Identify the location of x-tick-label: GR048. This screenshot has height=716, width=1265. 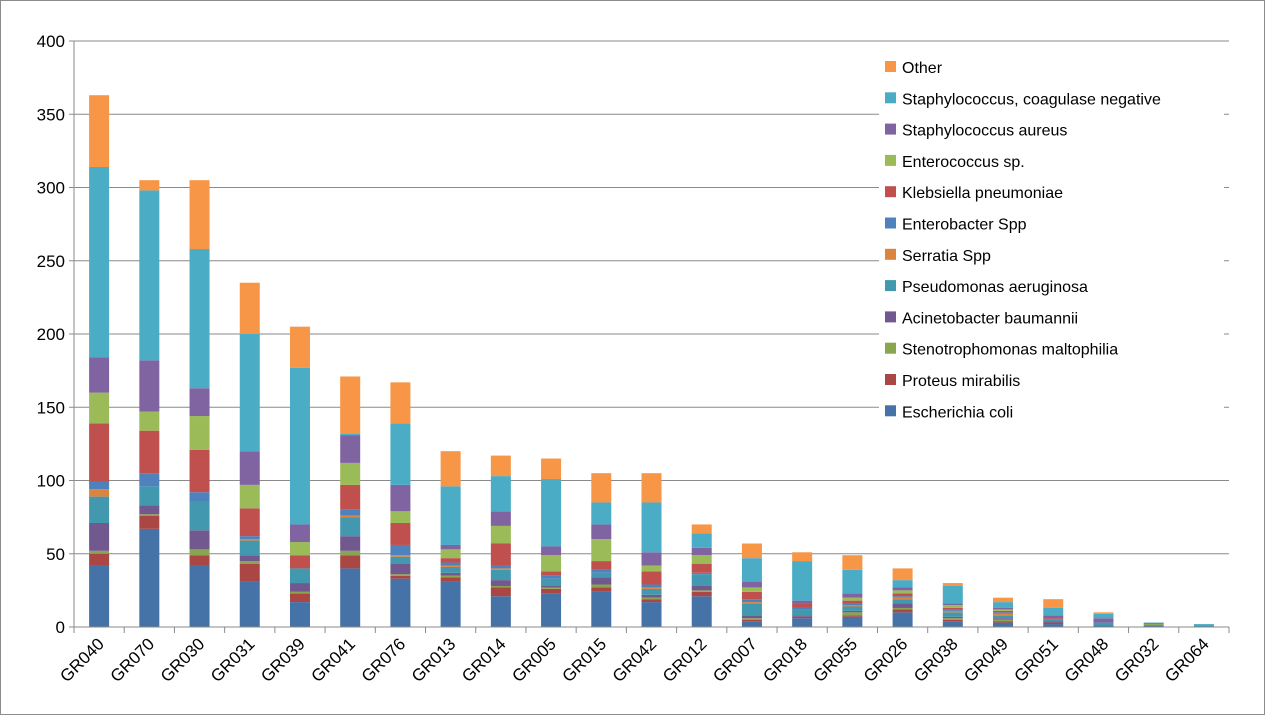
(1087, 660).